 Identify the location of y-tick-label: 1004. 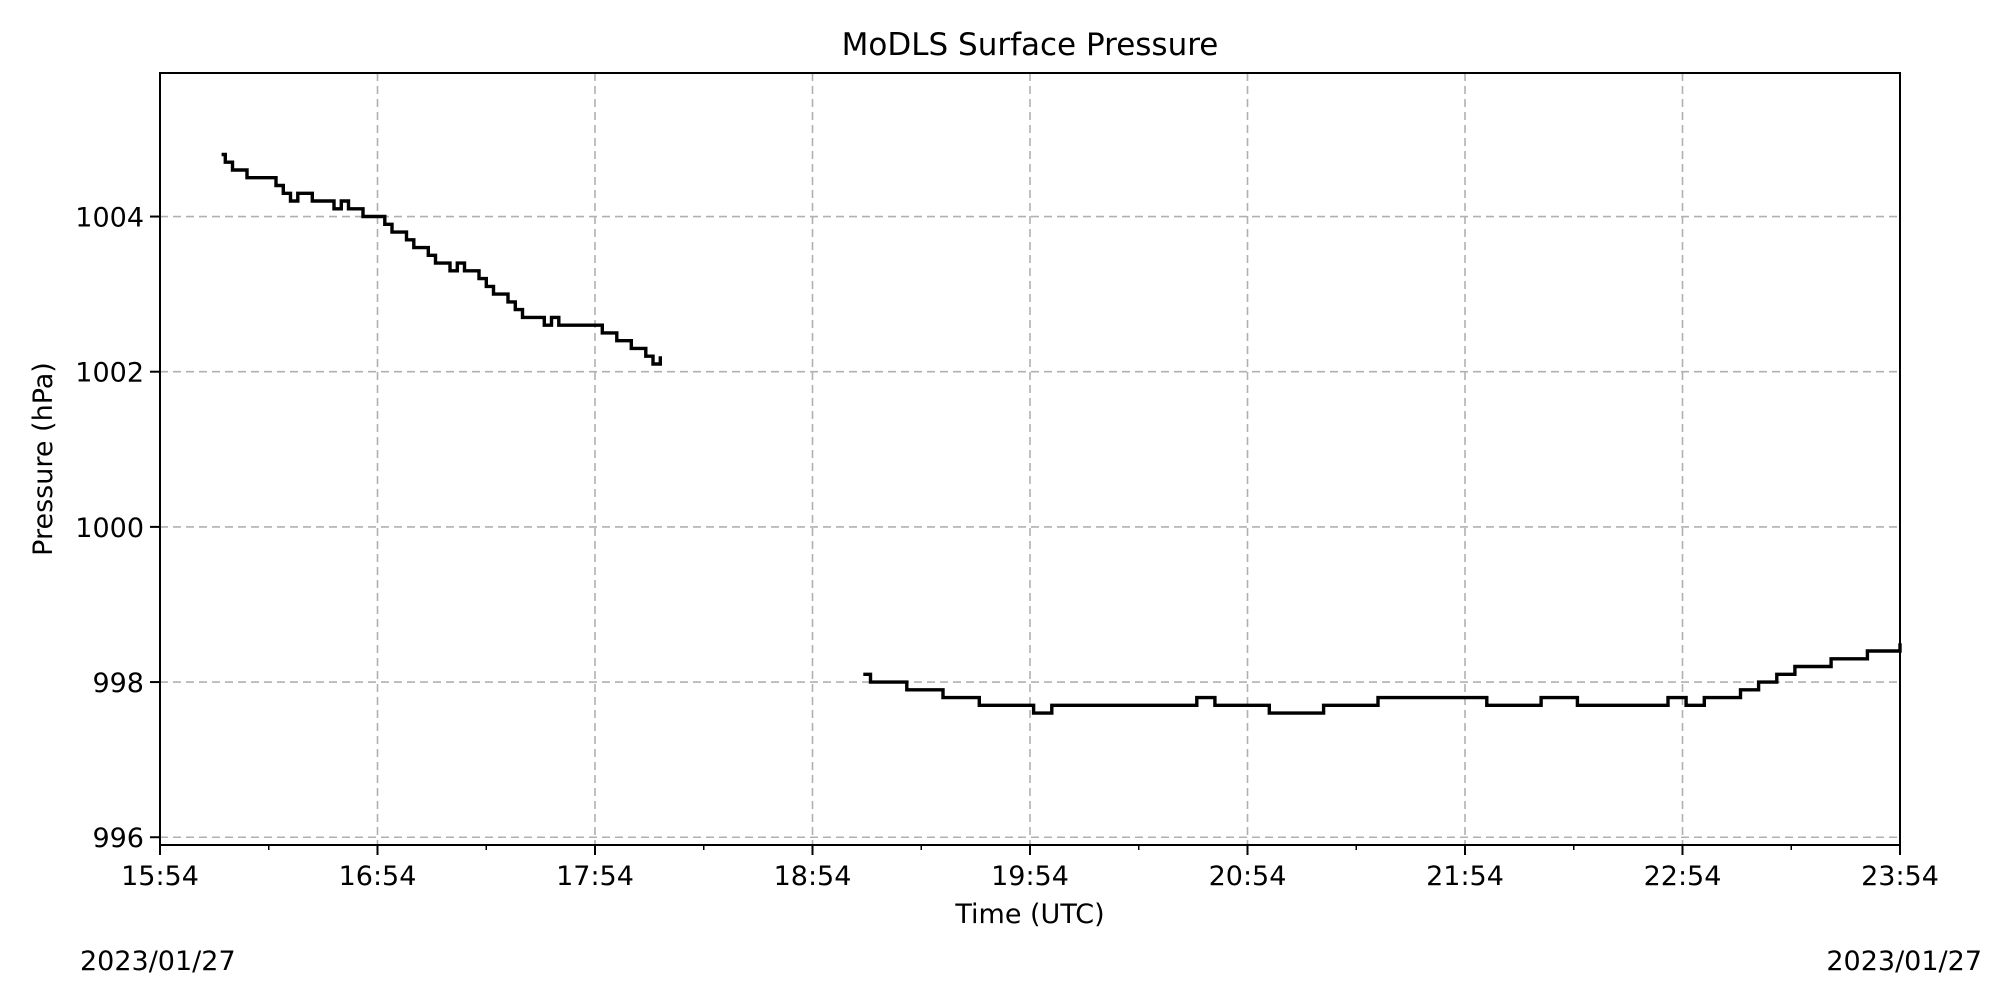
(109, 218).